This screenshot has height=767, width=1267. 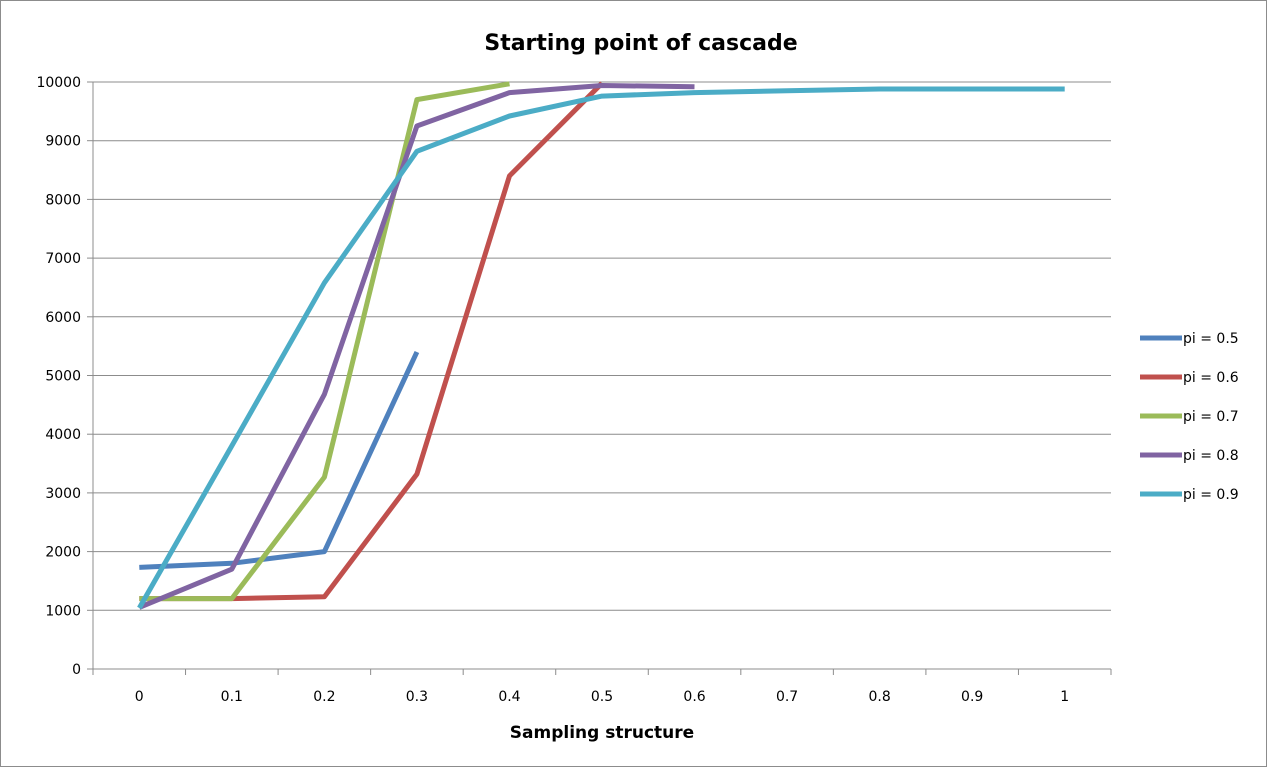 What do you see at coordinates (972, 697) in the screenshot?
I see `x-tick-label: 0.9` at bounding box center [972, 697].